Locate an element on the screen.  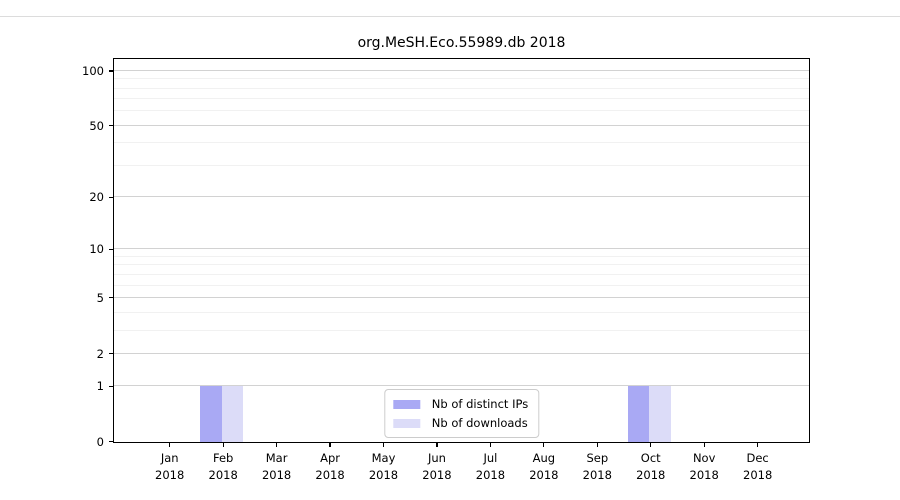
x-tick-label: Jul 2018 is located at coordinates (490, 467).